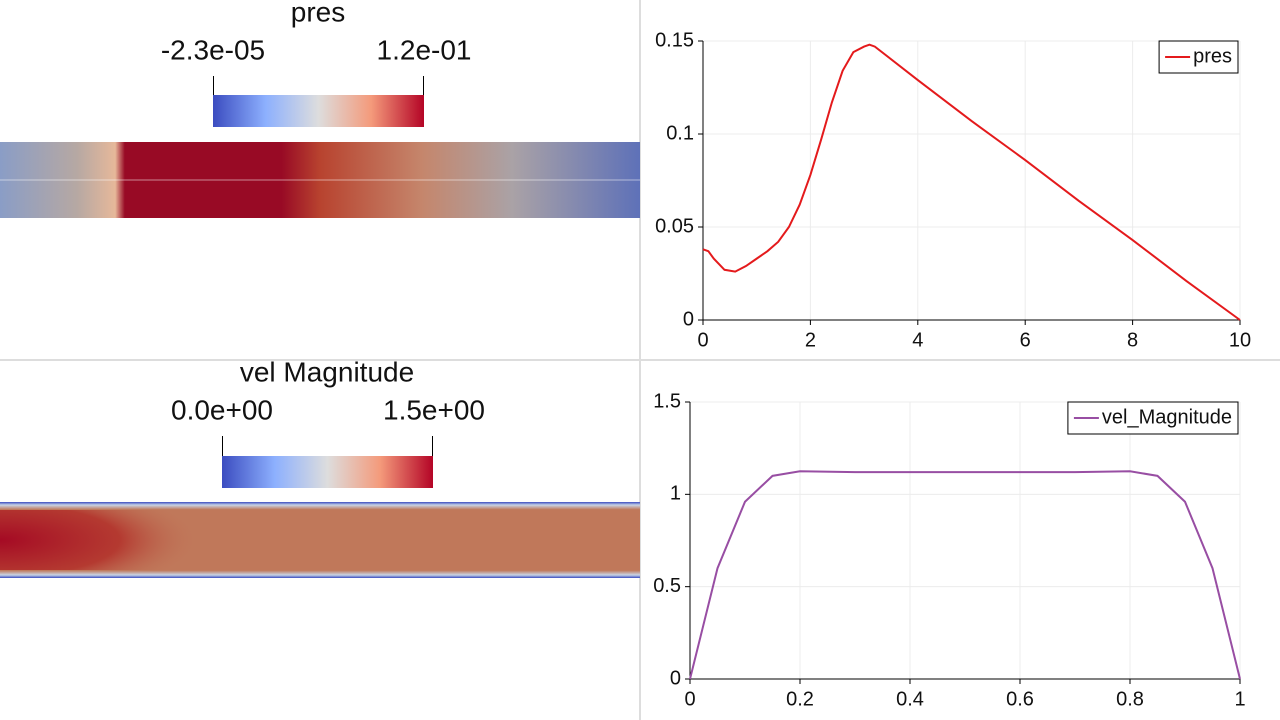 The image size is (1280, 720). What do you see at coordinates (674, 226) in the screenshot?
I see `y-tick-label: 0.05` at bounding box center [674, 226].